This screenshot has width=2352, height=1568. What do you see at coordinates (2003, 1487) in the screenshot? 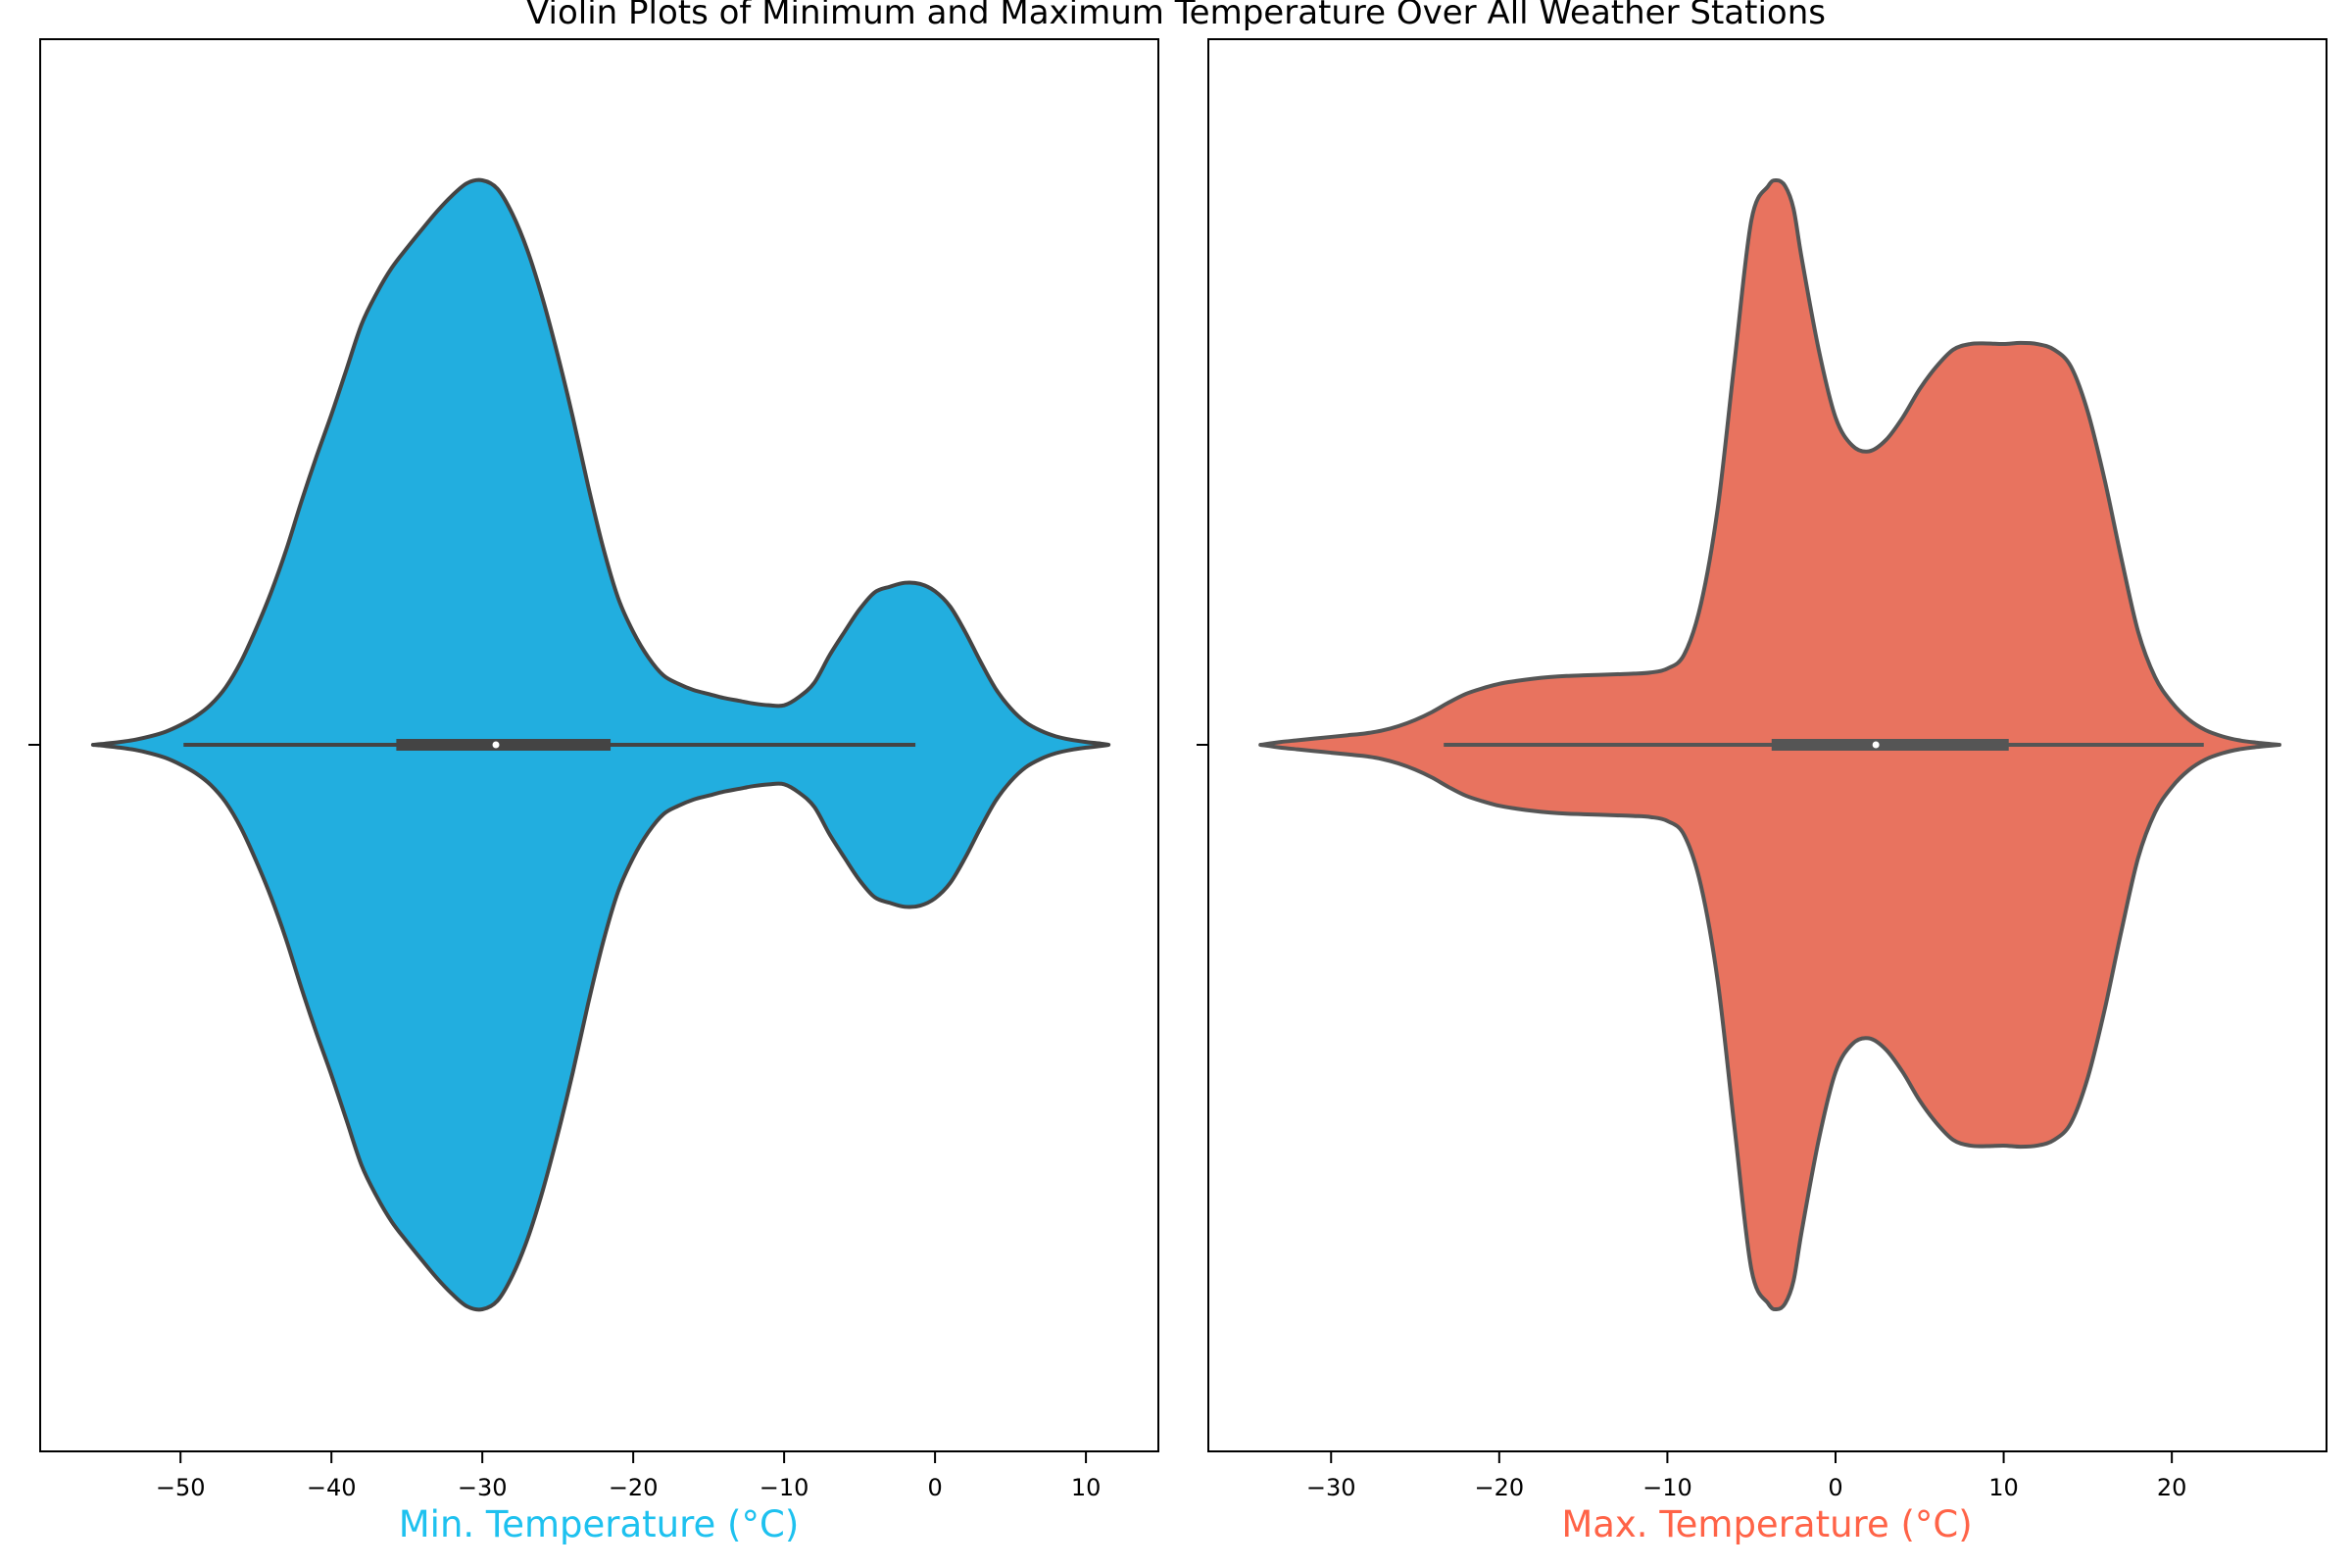
I see `max-temperature-x-tick-label: 10` at bounding box center [2003, 1487].